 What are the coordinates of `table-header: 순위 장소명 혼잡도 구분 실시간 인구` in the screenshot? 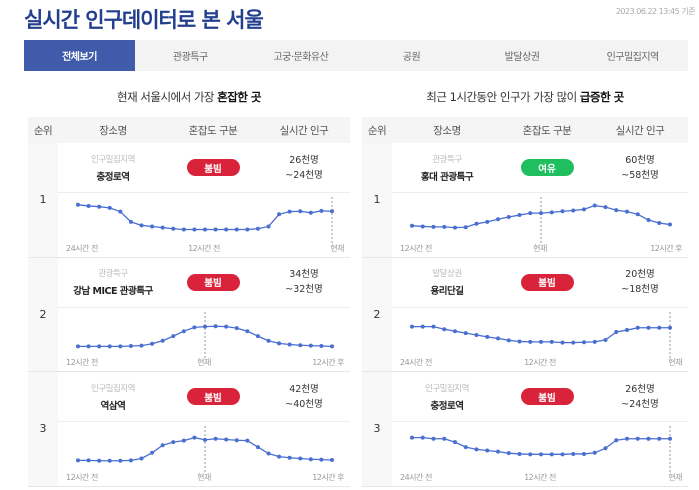 It's located at (189, 130).